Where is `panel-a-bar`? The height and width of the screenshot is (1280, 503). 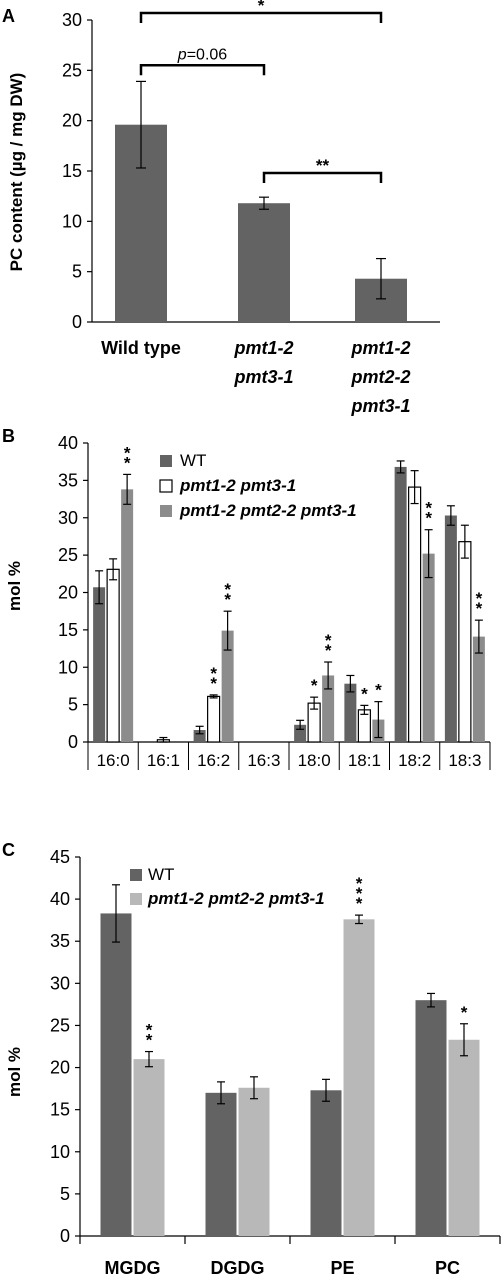 panel-a-bar is located at coordinates (264, 262).